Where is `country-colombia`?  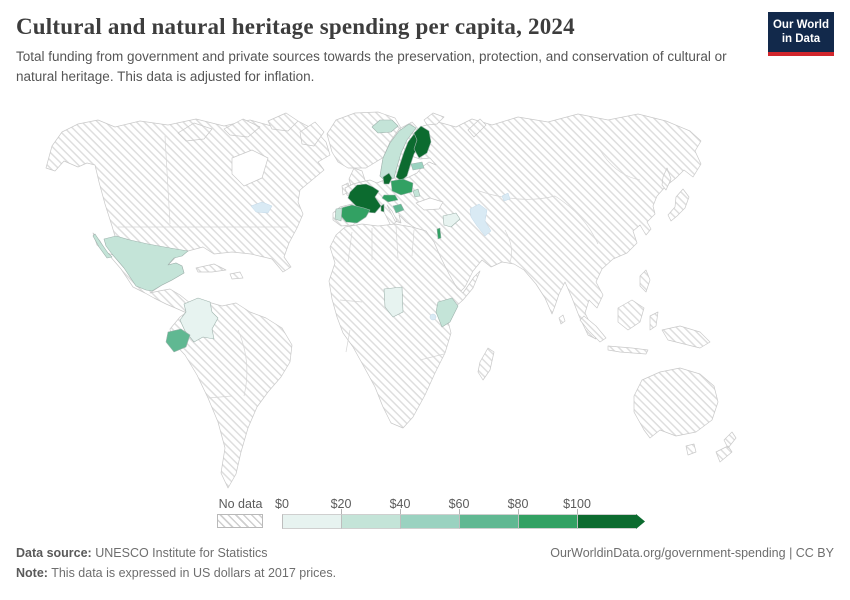 country-colombia is located at coordinates (199, 320).